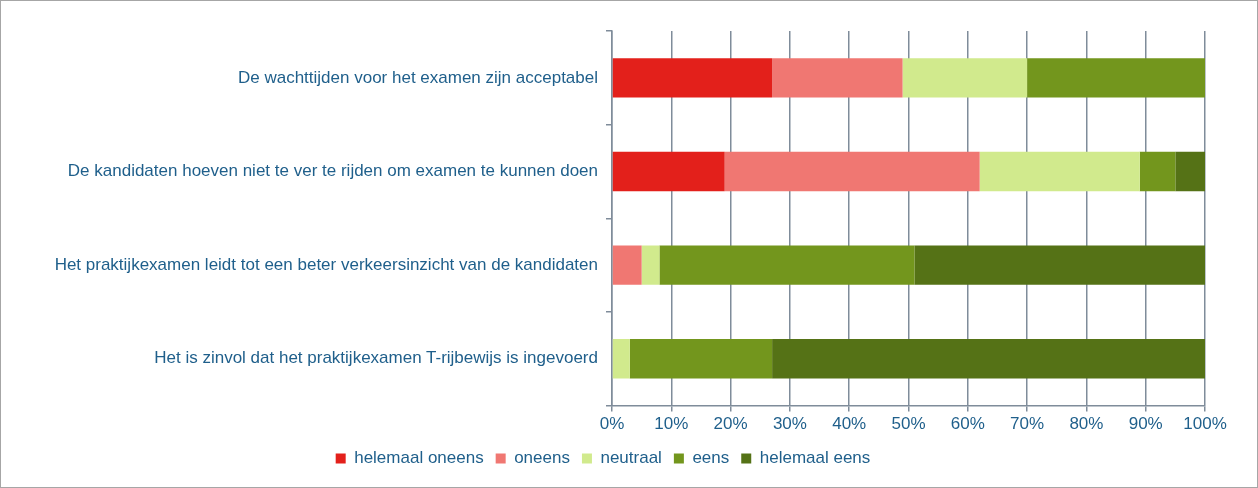 Image resolution: width=1258 pixels, height=488 pixels. What do you see at coordinates (1086, 424) in the screenshot?
I see `x-tick-label: 80%` at bounding box center [1086, 424].